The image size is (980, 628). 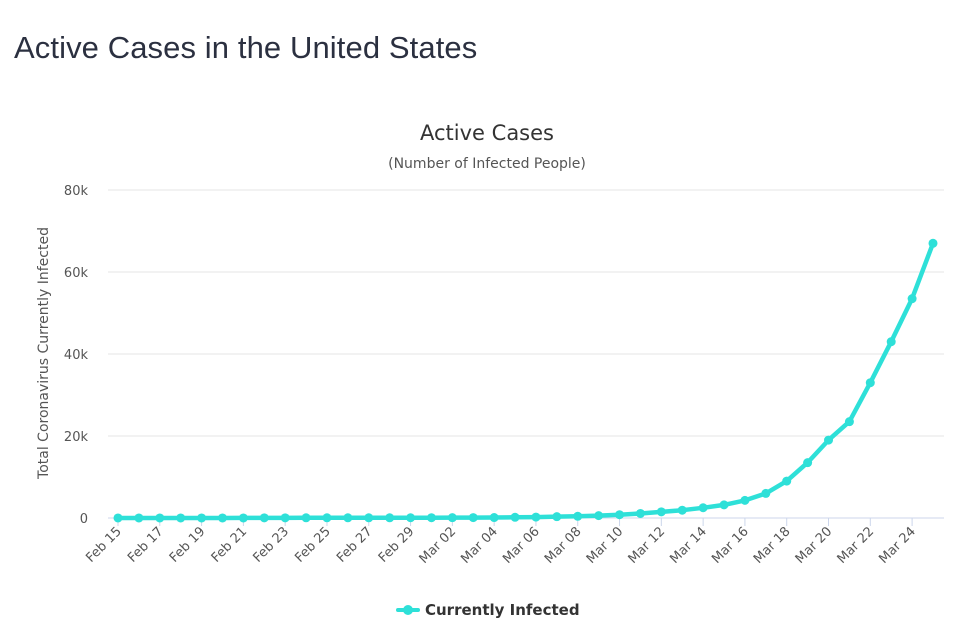 I want to click on legend-label: Currently Infected, so click(x=502, y=610).